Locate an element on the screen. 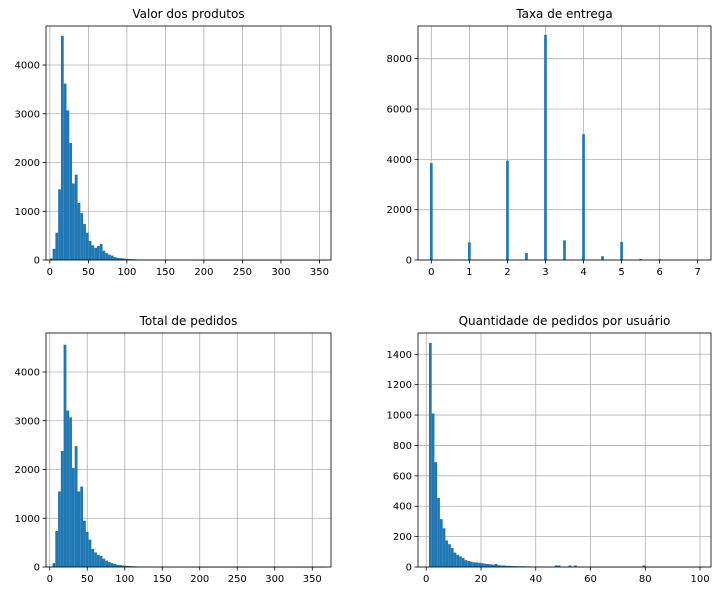 The height and width of the screenshot is (591, 719). y-tick-label: 8000 is located at coordinates (399, 59).